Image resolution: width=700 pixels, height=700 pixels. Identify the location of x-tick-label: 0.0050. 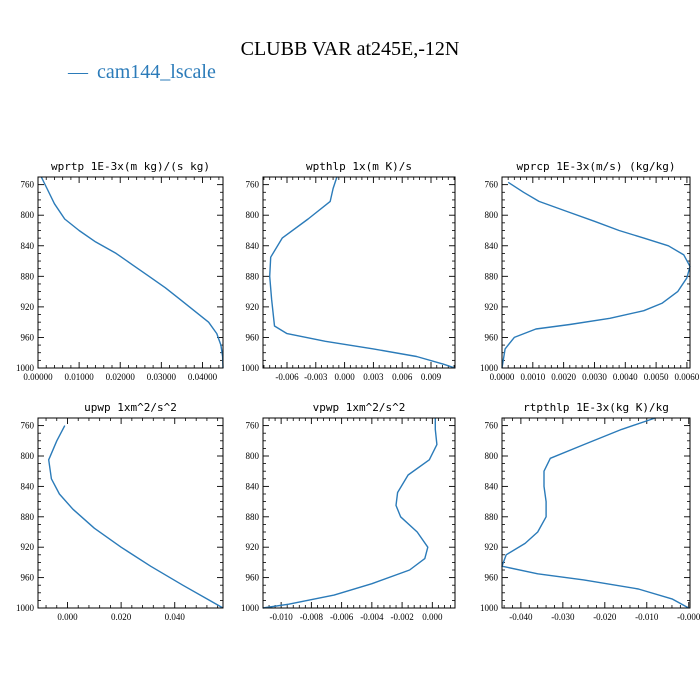
(656, 377).